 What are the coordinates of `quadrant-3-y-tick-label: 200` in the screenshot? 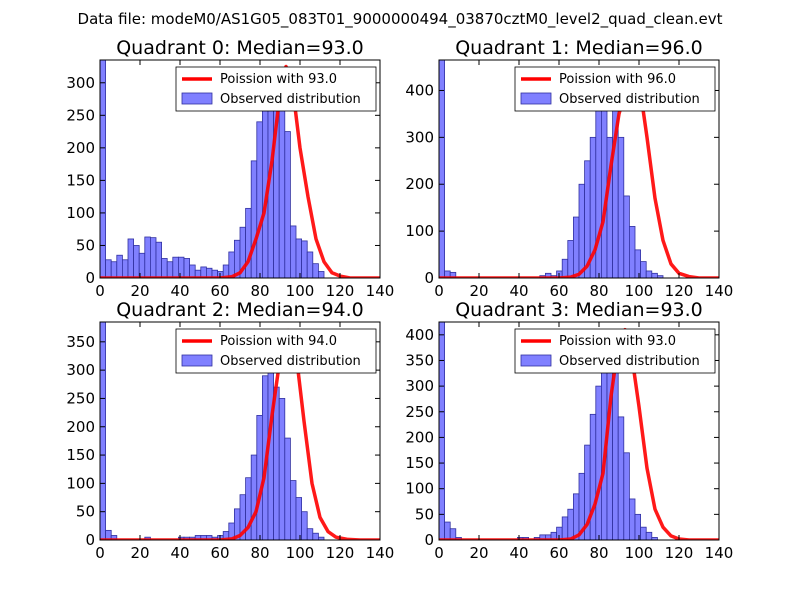 It's located at (419, 437).